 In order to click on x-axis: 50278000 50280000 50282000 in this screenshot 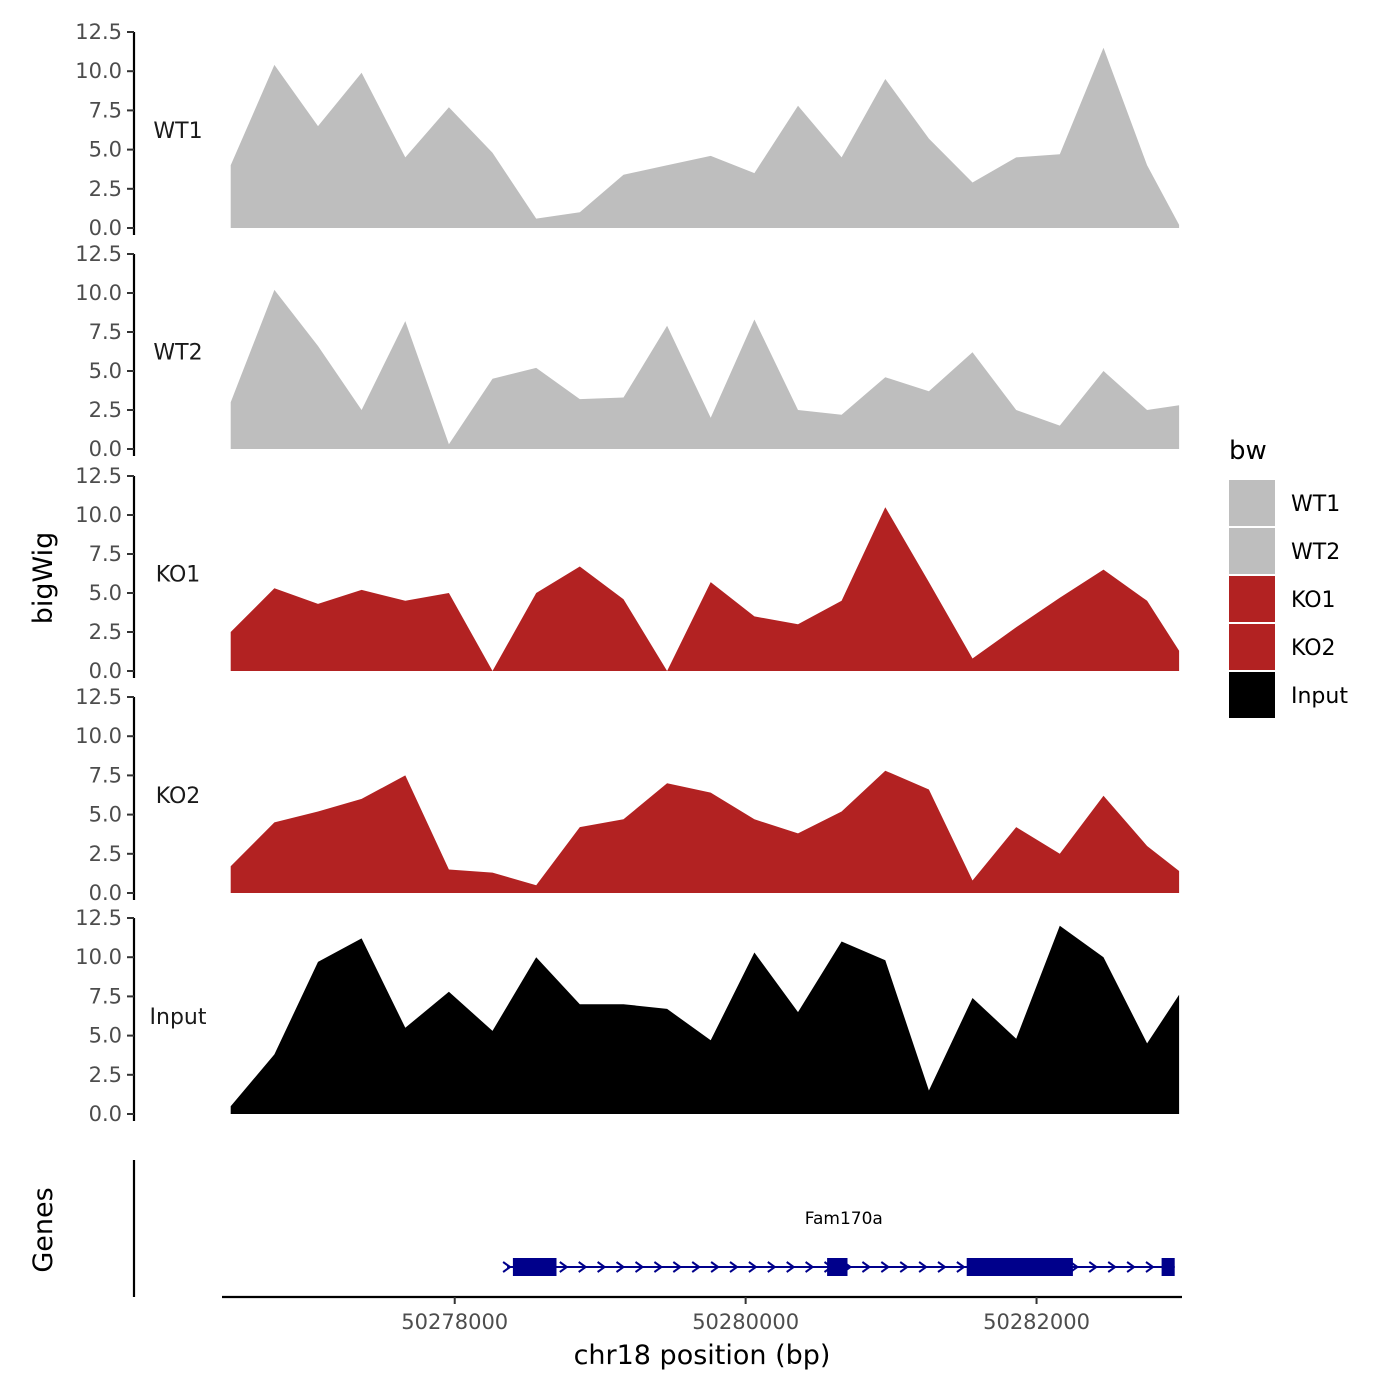, I will do `click(702, 1314)`.